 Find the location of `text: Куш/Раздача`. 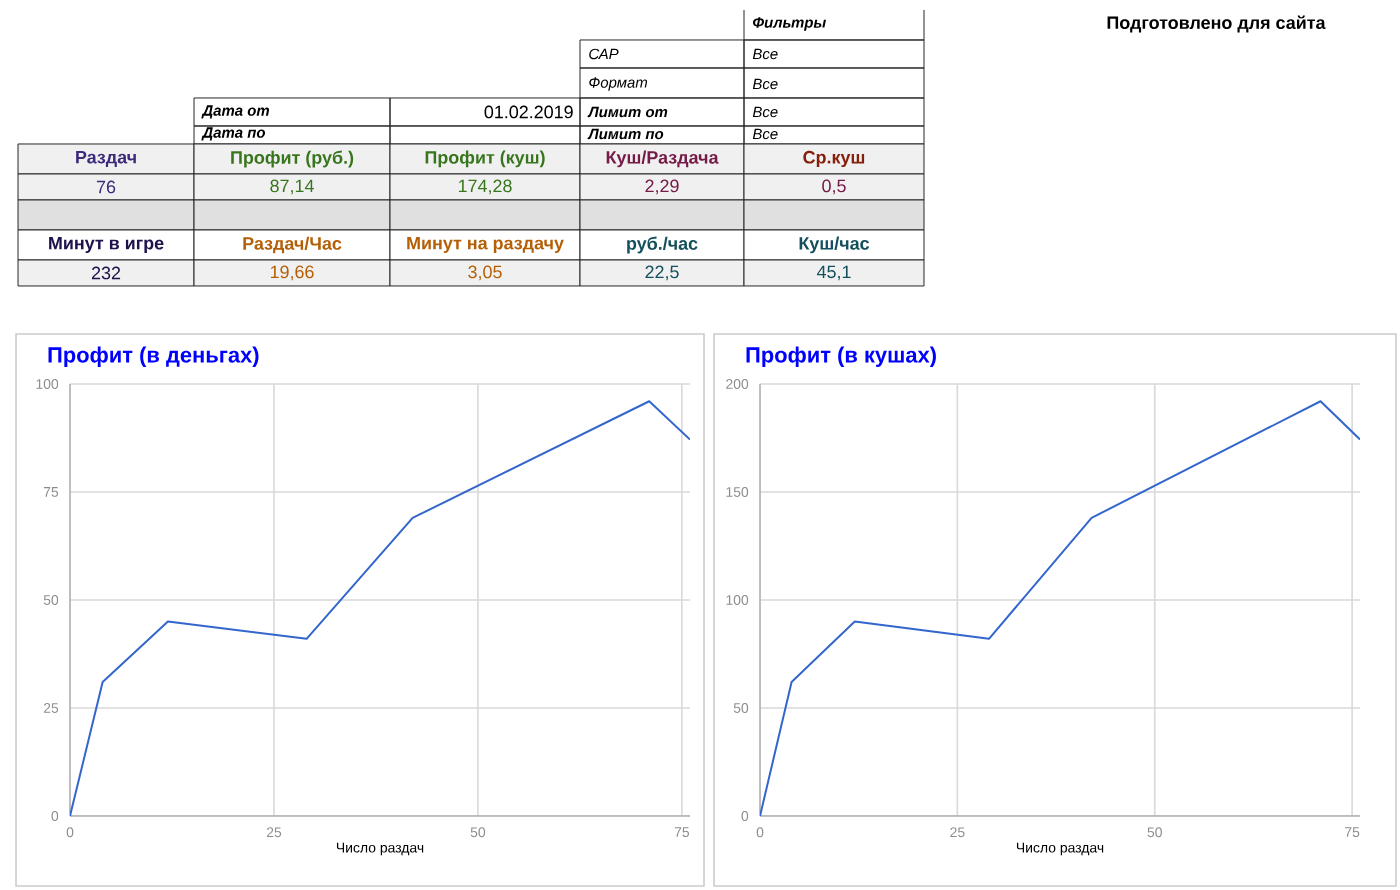

text: Куш/Раздача is located at coordinates (662, 159).